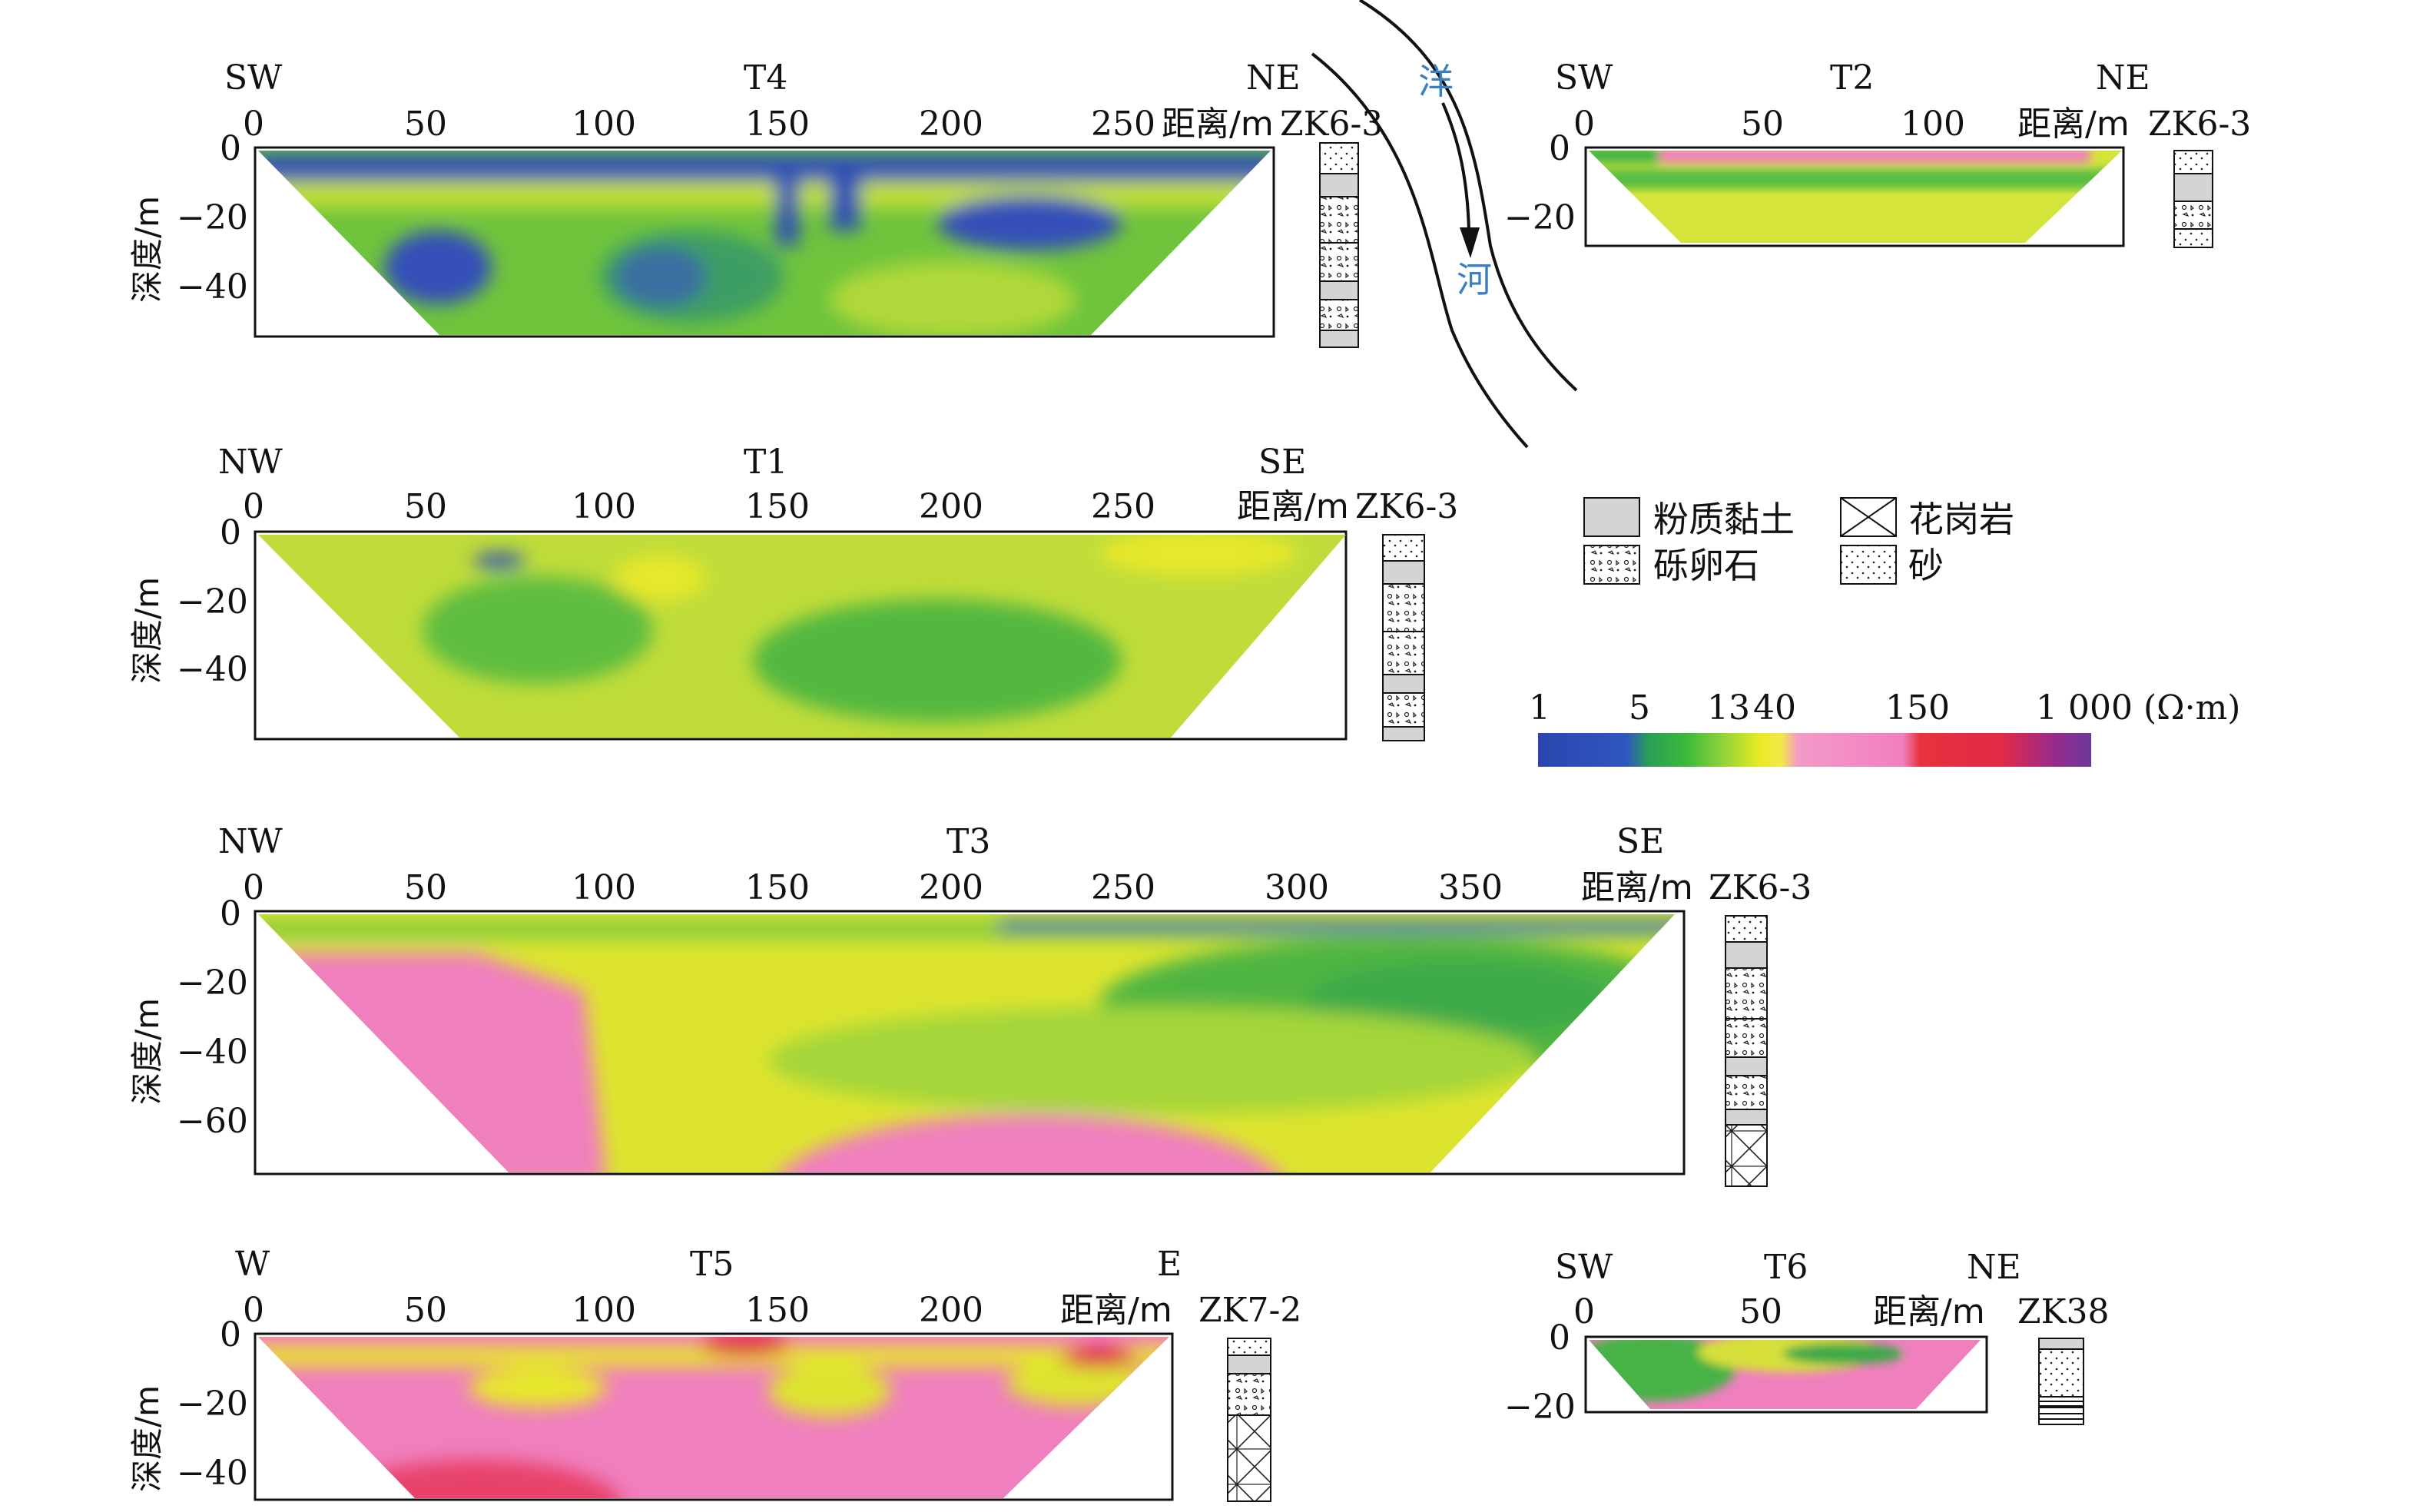 Image resolution: width=2420 pixels, height=1512 pixels. I want to click on borehole-T2-column, so click(2193, 199).